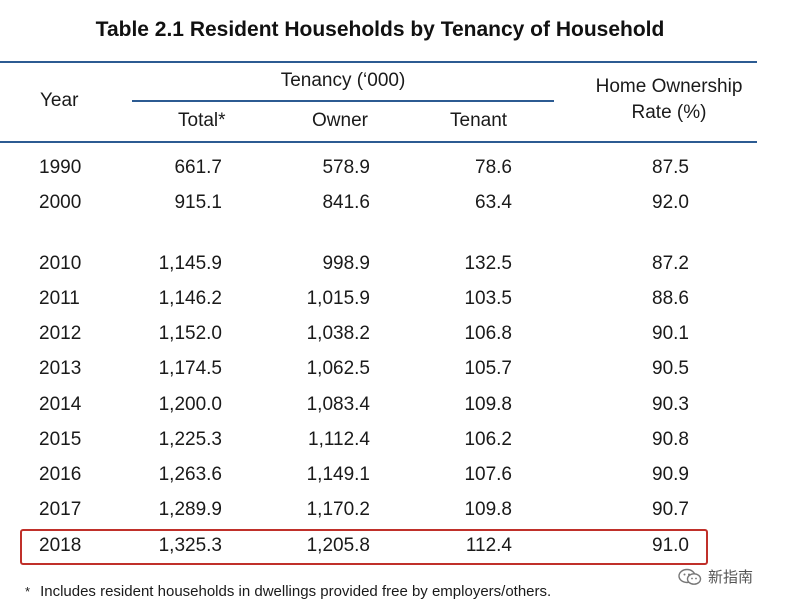  Describe the element at coordinates (60, 404) in the screenshot. I see `cell-year: 2014` at that location.